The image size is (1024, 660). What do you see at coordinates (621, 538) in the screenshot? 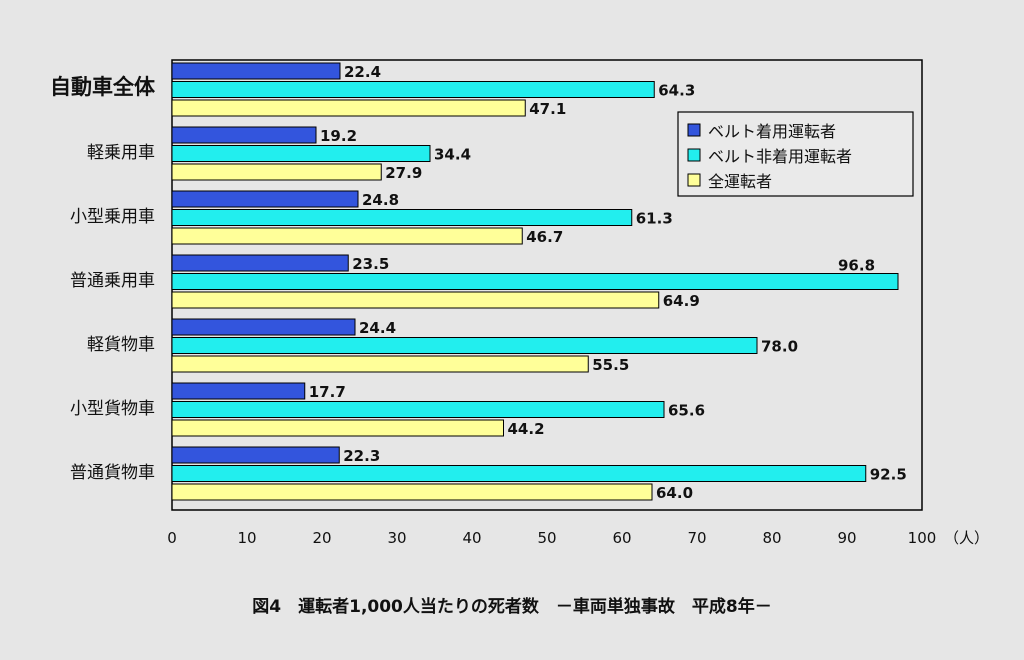
I see `x-tick-label: 60` at bounding box center [621, 538].